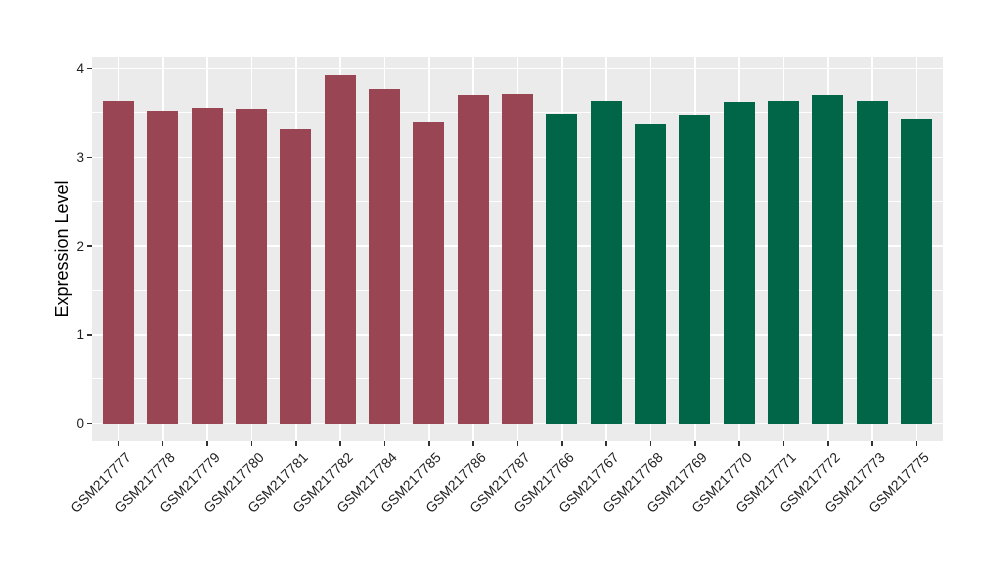 This screenshot has height=580, width=1000. I want to click on bar-GSM217769, so click(695, 269).